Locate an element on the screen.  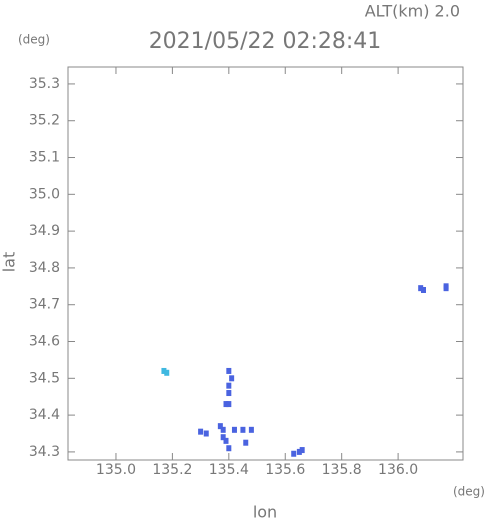
subtitle: ALT(km) 2.0 is located at coordinates (412, 11).